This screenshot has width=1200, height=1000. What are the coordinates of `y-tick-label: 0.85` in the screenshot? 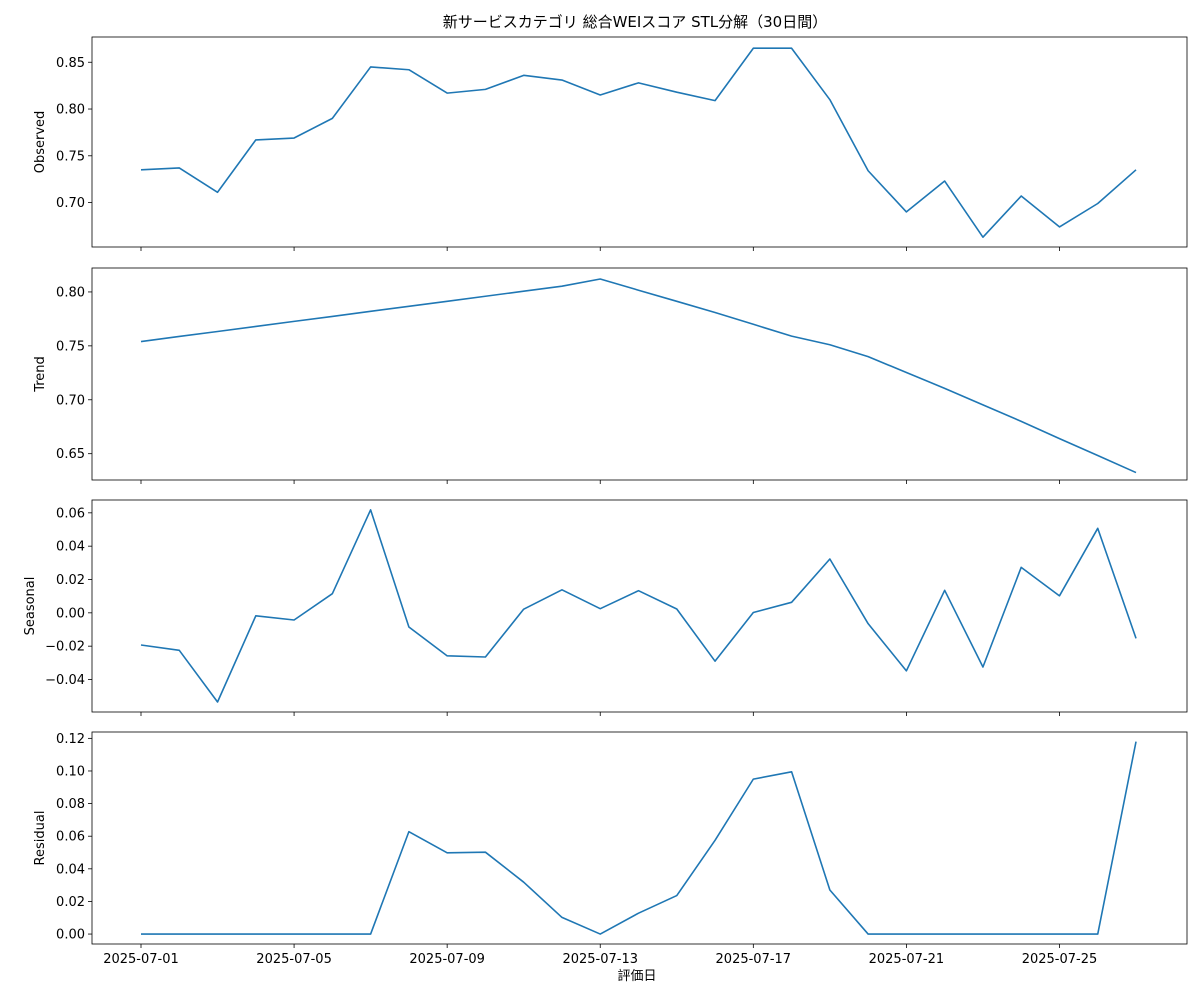 It's located at (70, 63).